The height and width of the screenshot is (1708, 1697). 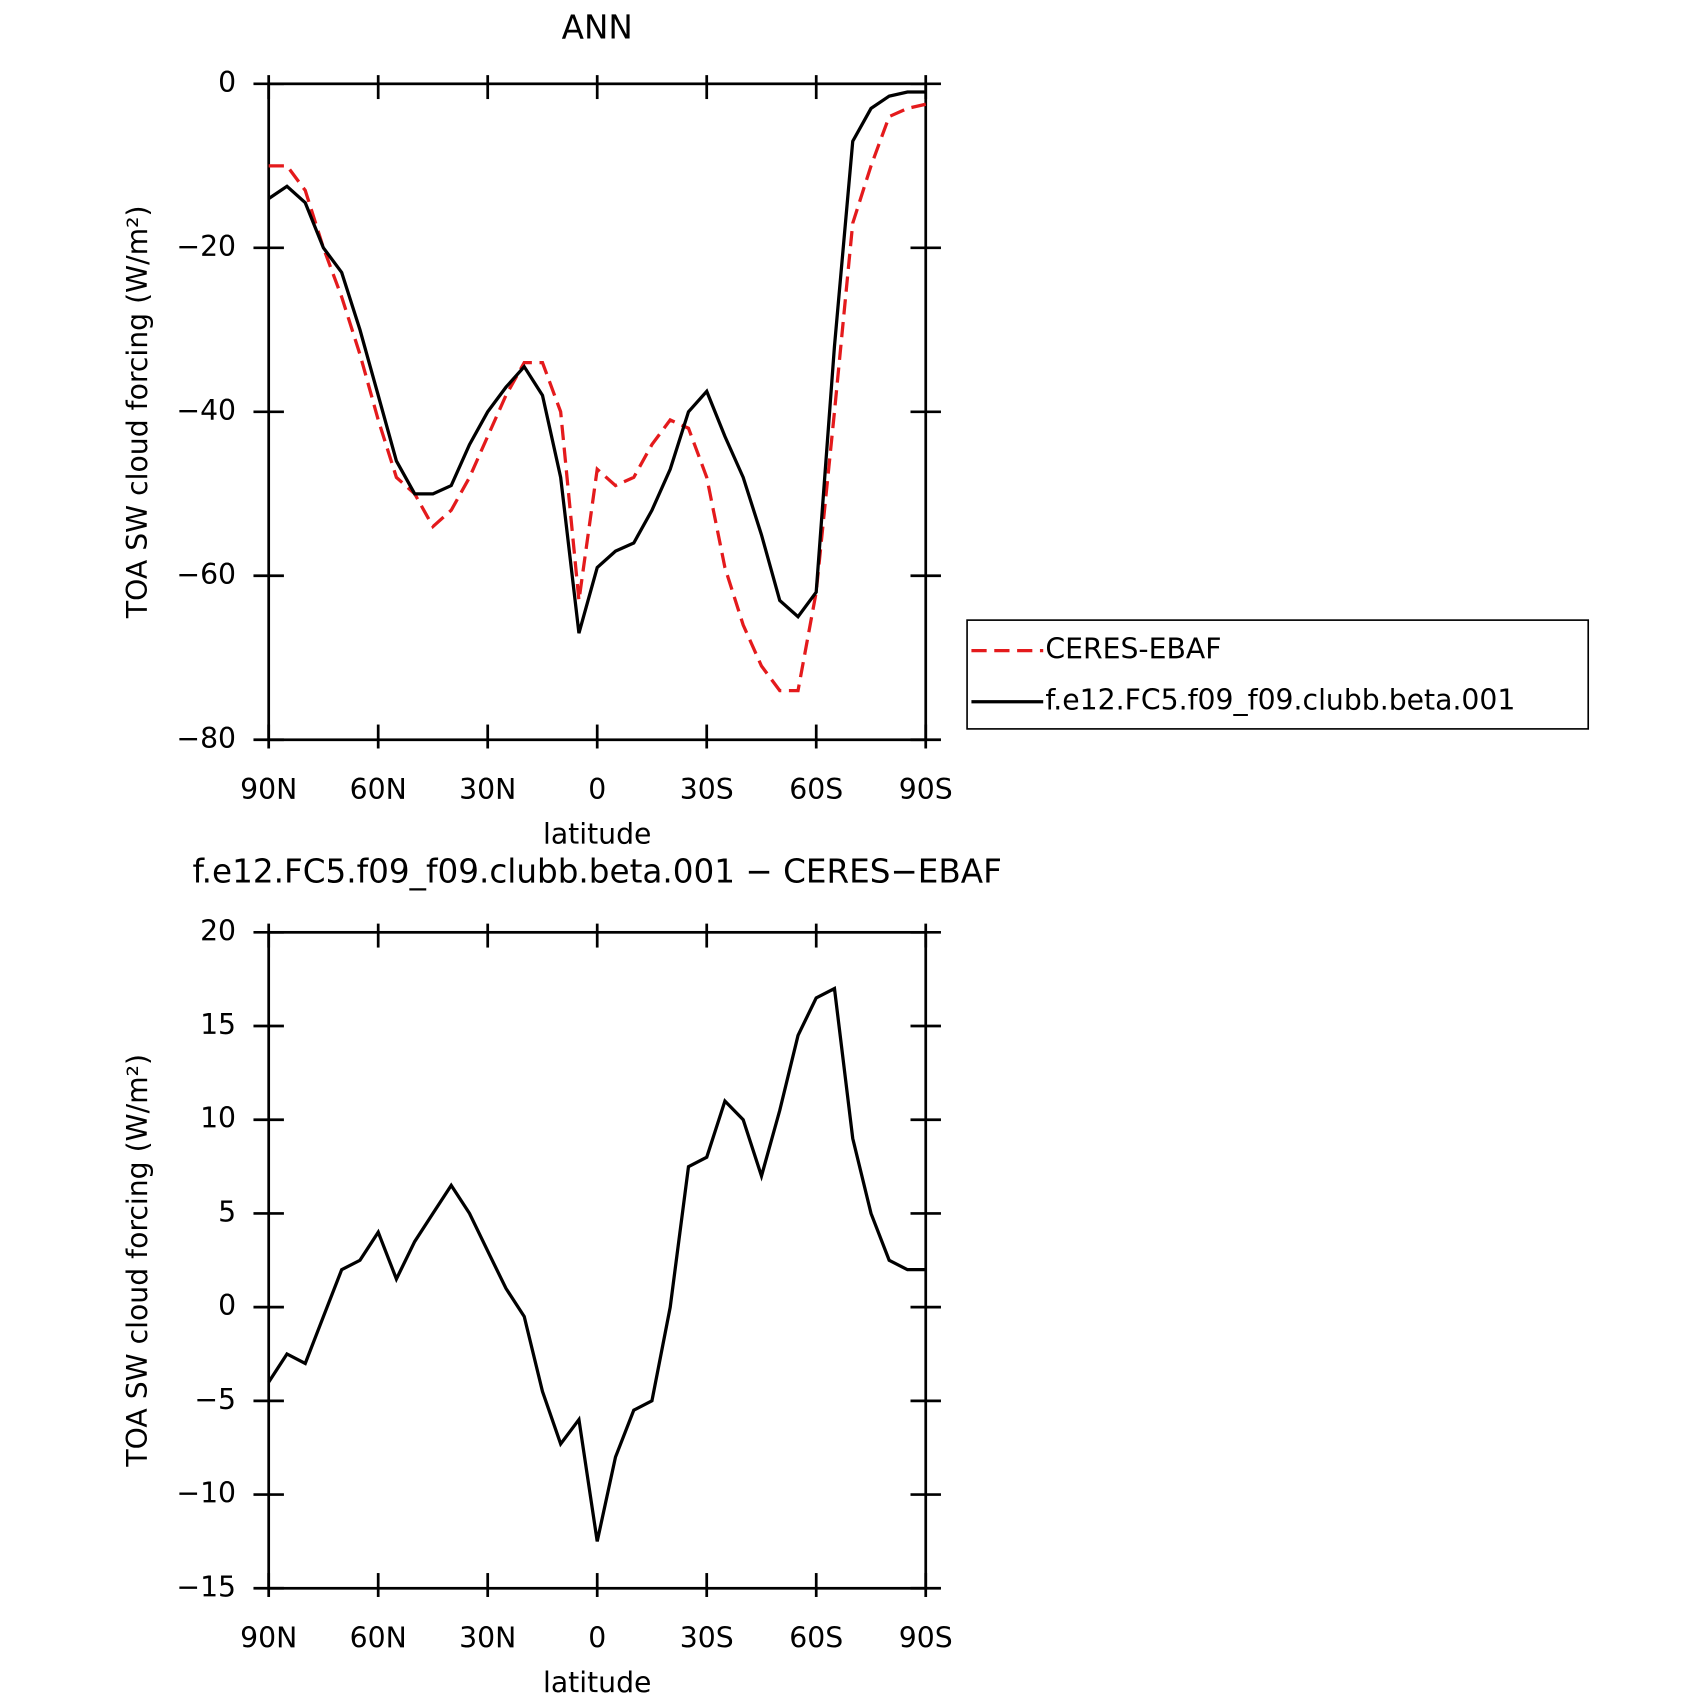 I want to click on chart-title: ANN, so click(x=597, y=27).